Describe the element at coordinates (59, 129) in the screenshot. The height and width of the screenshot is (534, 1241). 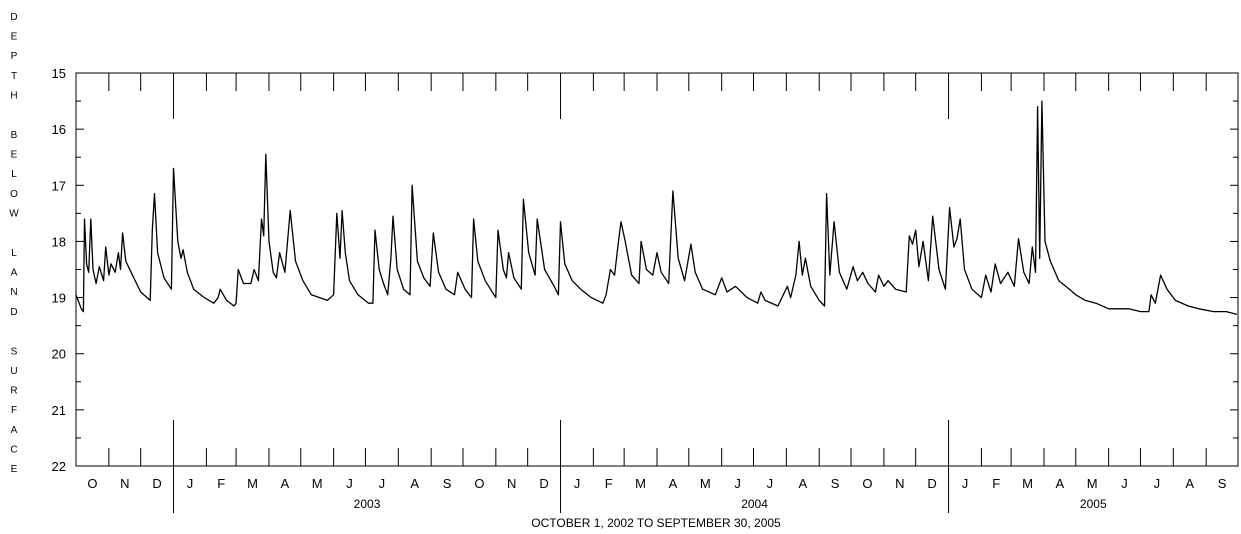
I see `y-tick-label: 16` at that location.